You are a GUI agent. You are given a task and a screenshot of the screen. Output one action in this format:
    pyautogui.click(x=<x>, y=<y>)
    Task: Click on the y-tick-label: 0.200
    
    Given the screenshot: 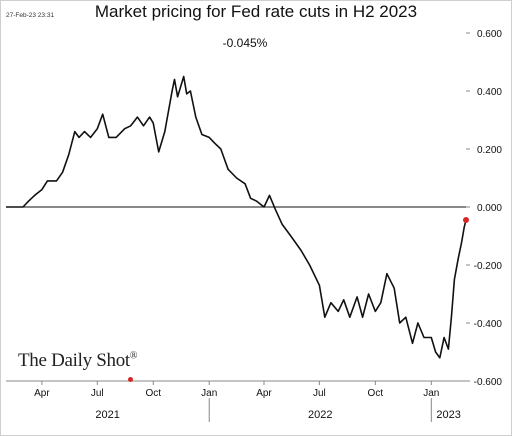 What is the action you would take?
    pyautogui.click(x=489, y=150)
    